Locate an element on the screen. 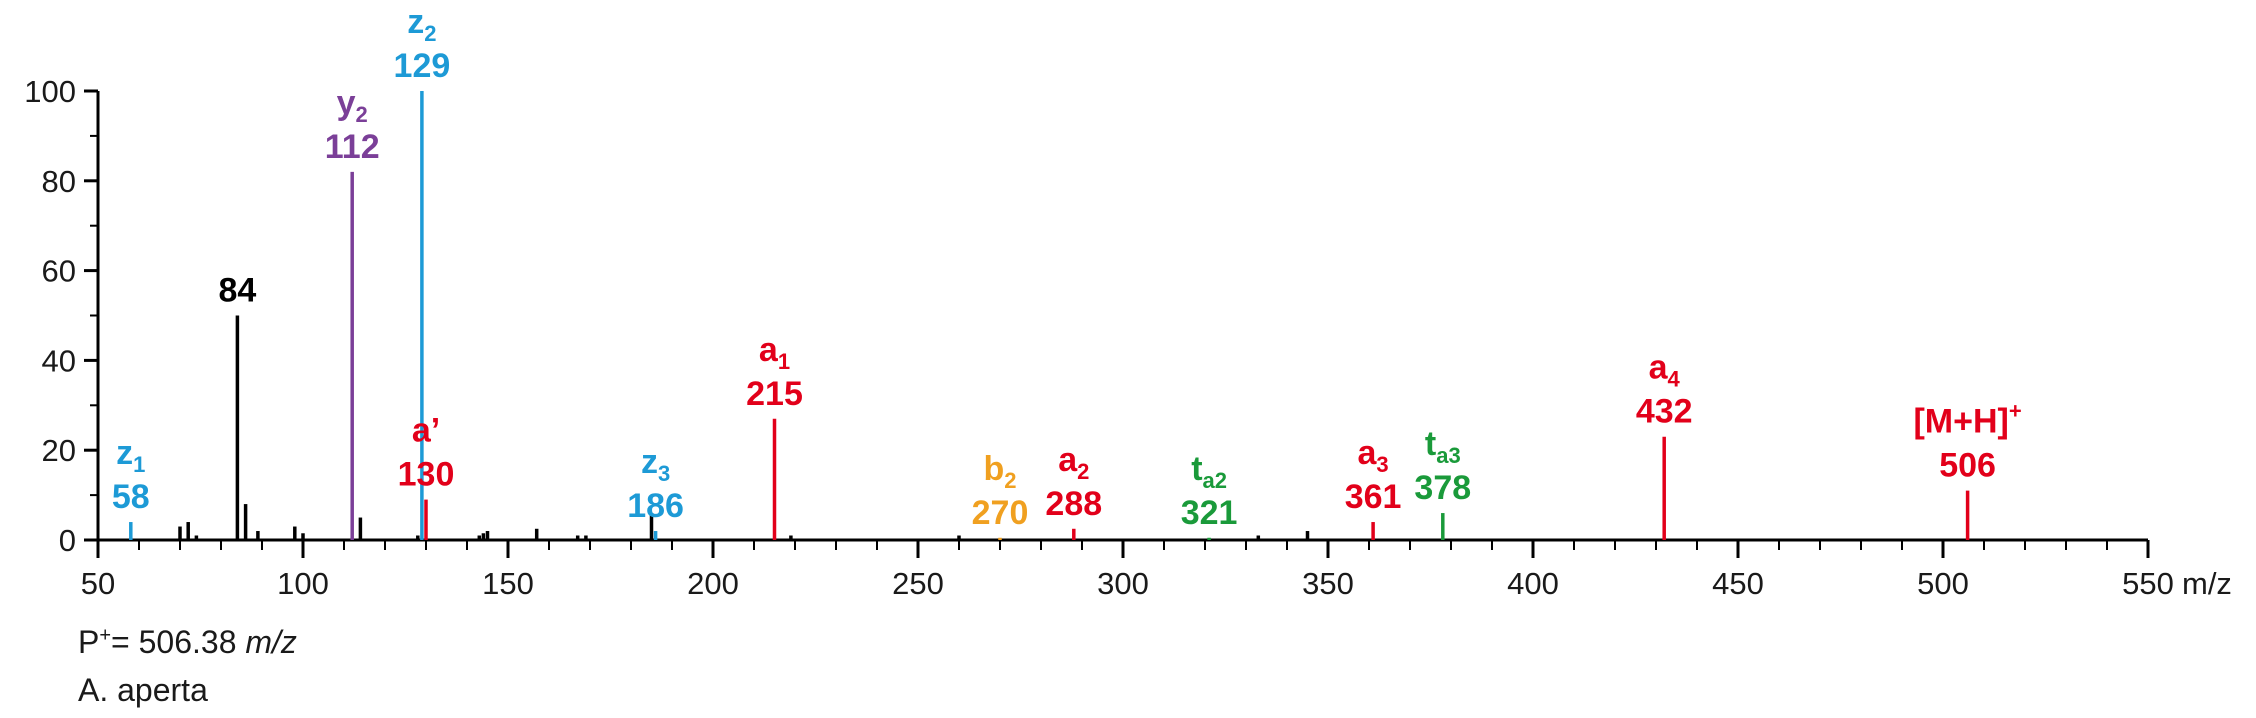 The width and height of the screenshot is (2256, 718). x-tick-label: 50 is located at coordinates (98, 583).